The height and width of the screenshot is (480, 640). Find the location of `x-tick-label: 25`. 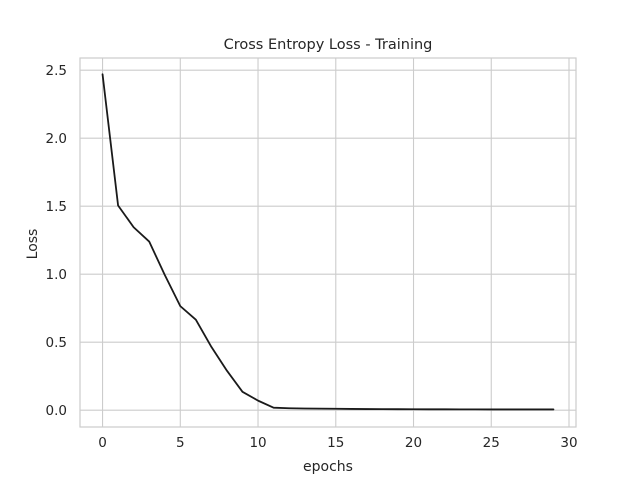

x-tick-label: 25 is located at coordinates (491, 443).